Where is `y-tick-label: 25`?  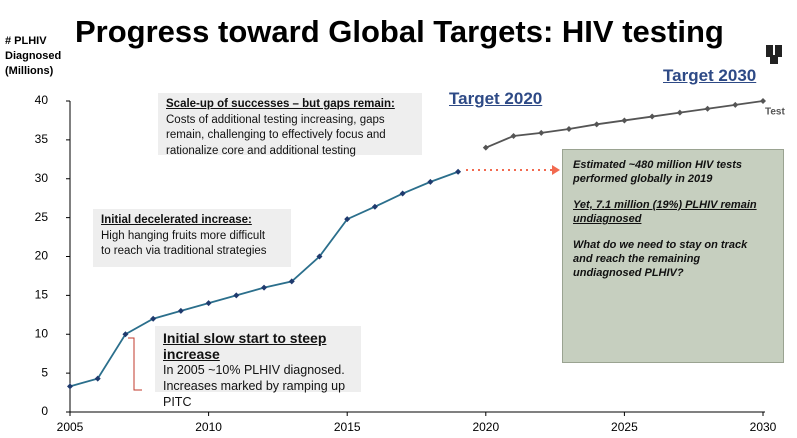
y-tick-label: 25 is located at coordinates (42, 217).